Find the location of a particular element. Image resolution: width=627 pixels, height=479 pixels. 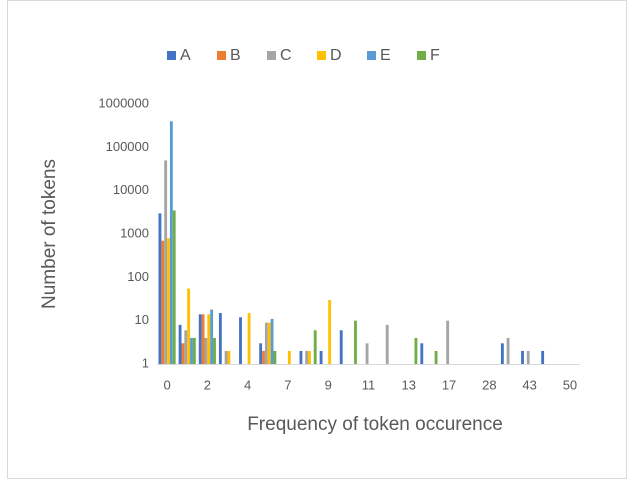

legend-label: E is located at coordinates (385, 55).